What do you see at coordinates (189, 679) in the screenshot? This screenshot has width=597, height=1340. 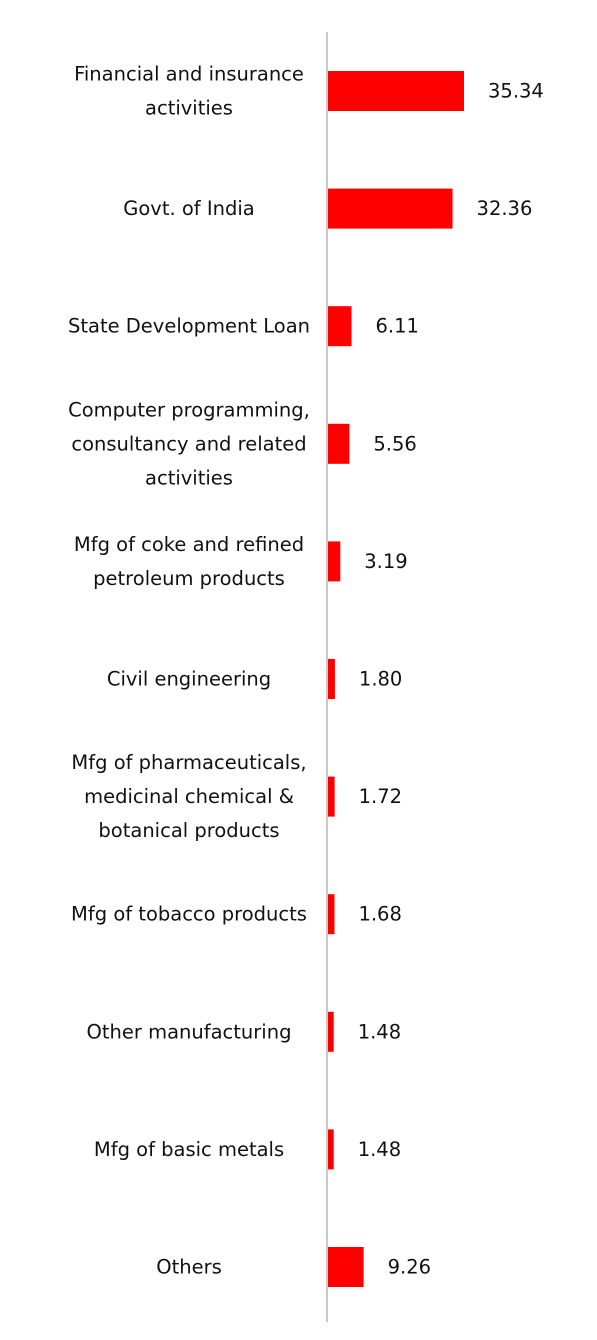 I see `category-label: Civil engineering` at bounding box center [189, 679].